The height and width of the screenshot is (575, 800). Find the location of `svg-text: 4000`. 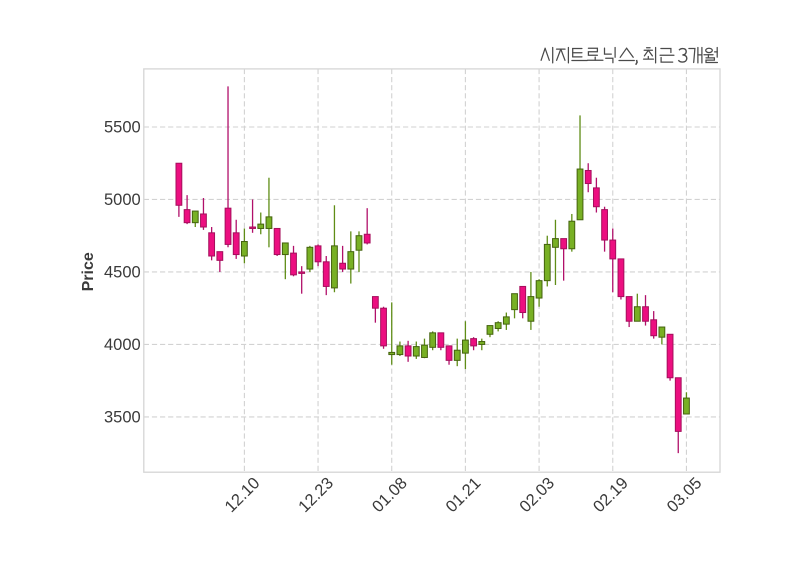

svg-text: 4000 is located at coordinates (122, 345).